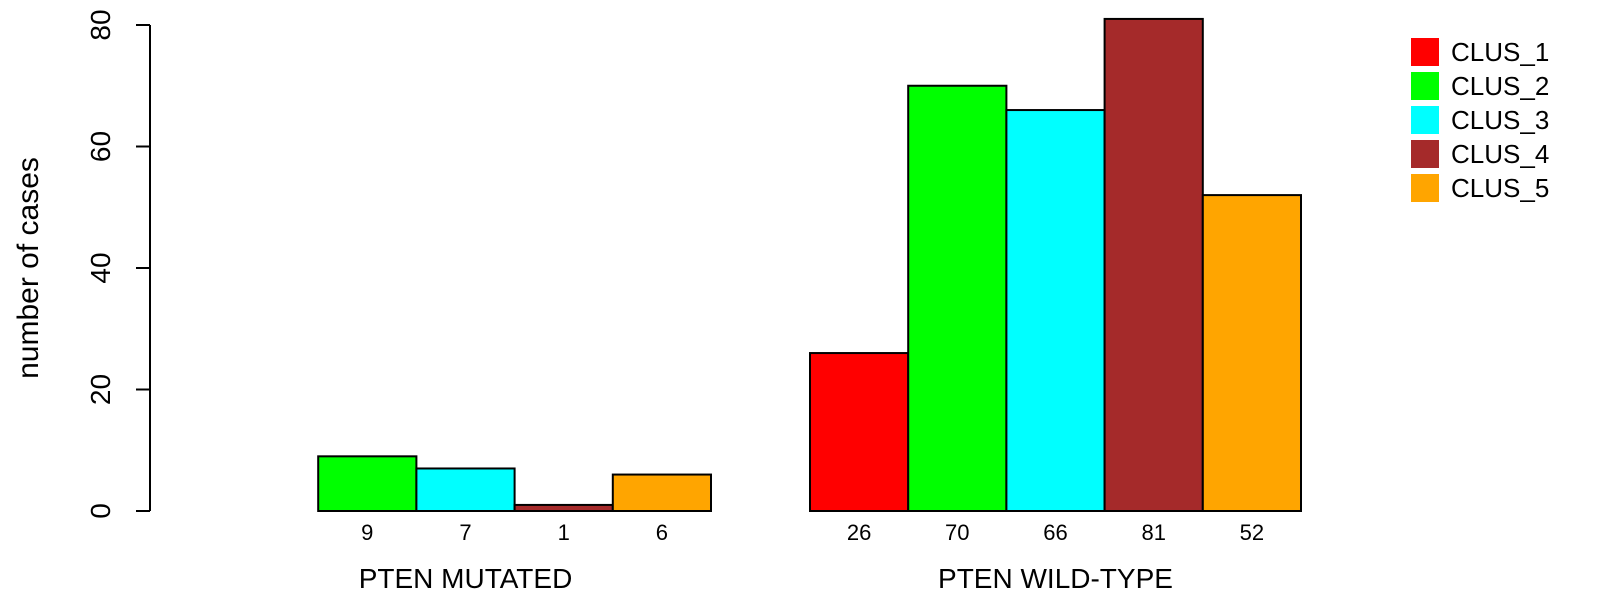  Describe the element at coordinates (859, 532) in the screenshot. I see `bar-value-label: 26` at that location.